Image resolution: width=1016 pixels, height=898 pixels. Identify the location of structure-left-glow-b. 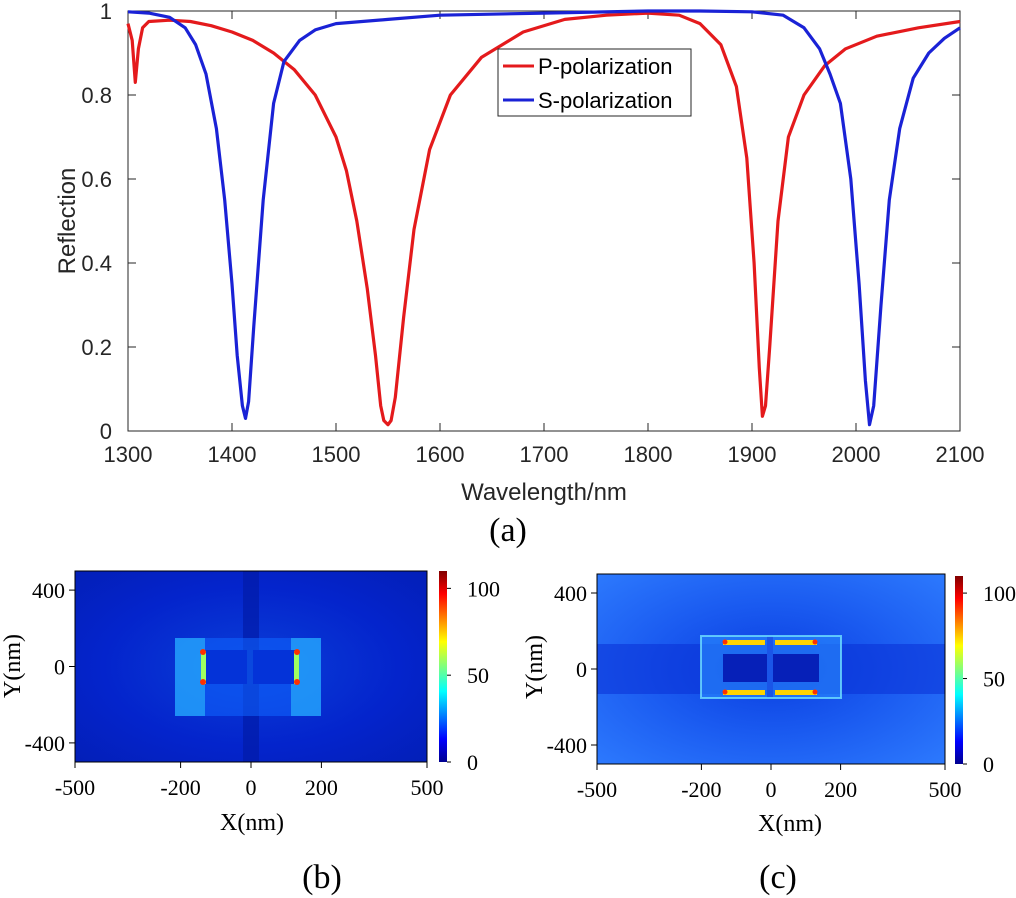
(190, 677).